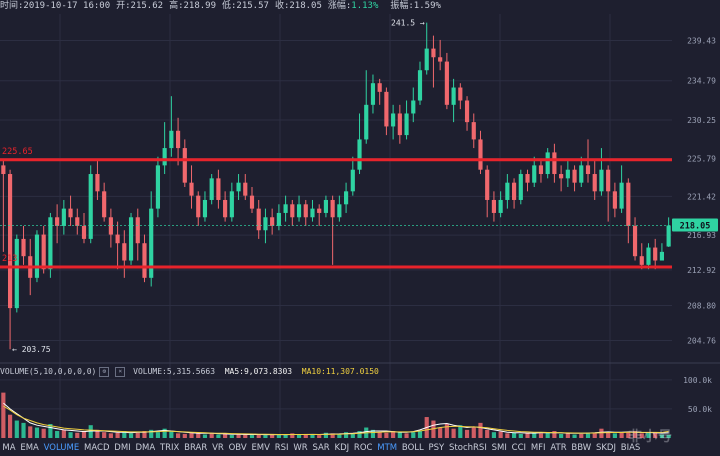  Describe the element at coordinates (412, 448) in the screenshot. I see `tab-boll: BOLL` at that location.